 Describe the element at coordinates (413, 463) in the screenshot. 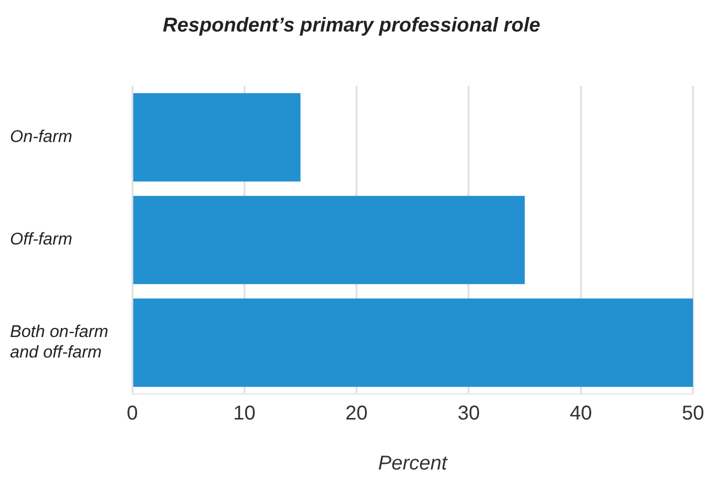

I see `x-axis-title: Percent` at that location.